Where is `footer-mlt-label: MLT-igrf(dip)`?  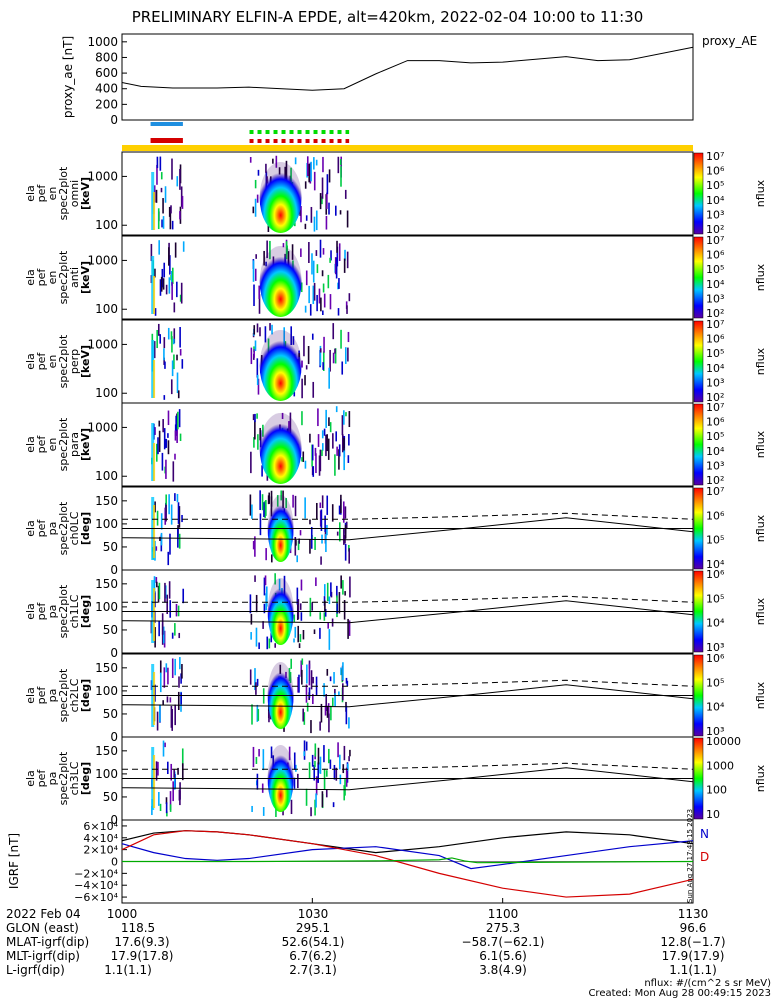 footer-mlt-label: MLT-igrf(dip) is located at coordinates (43, 956).